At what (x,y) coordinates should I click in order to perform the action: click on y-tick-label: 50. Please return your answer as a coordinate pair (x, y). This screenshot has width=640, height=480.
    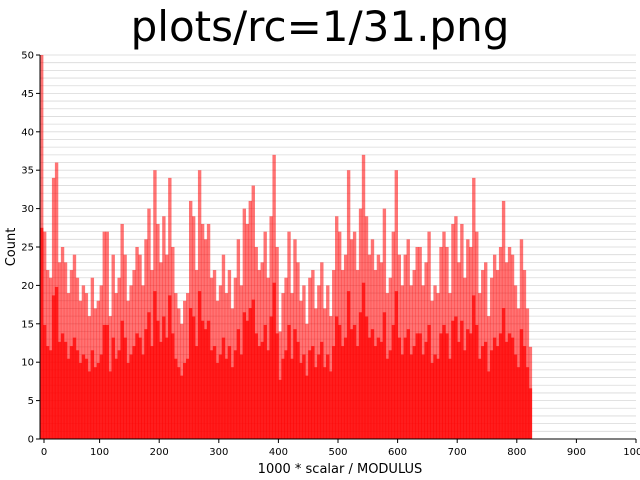
    Looking at the image, I should click on (27, 56).